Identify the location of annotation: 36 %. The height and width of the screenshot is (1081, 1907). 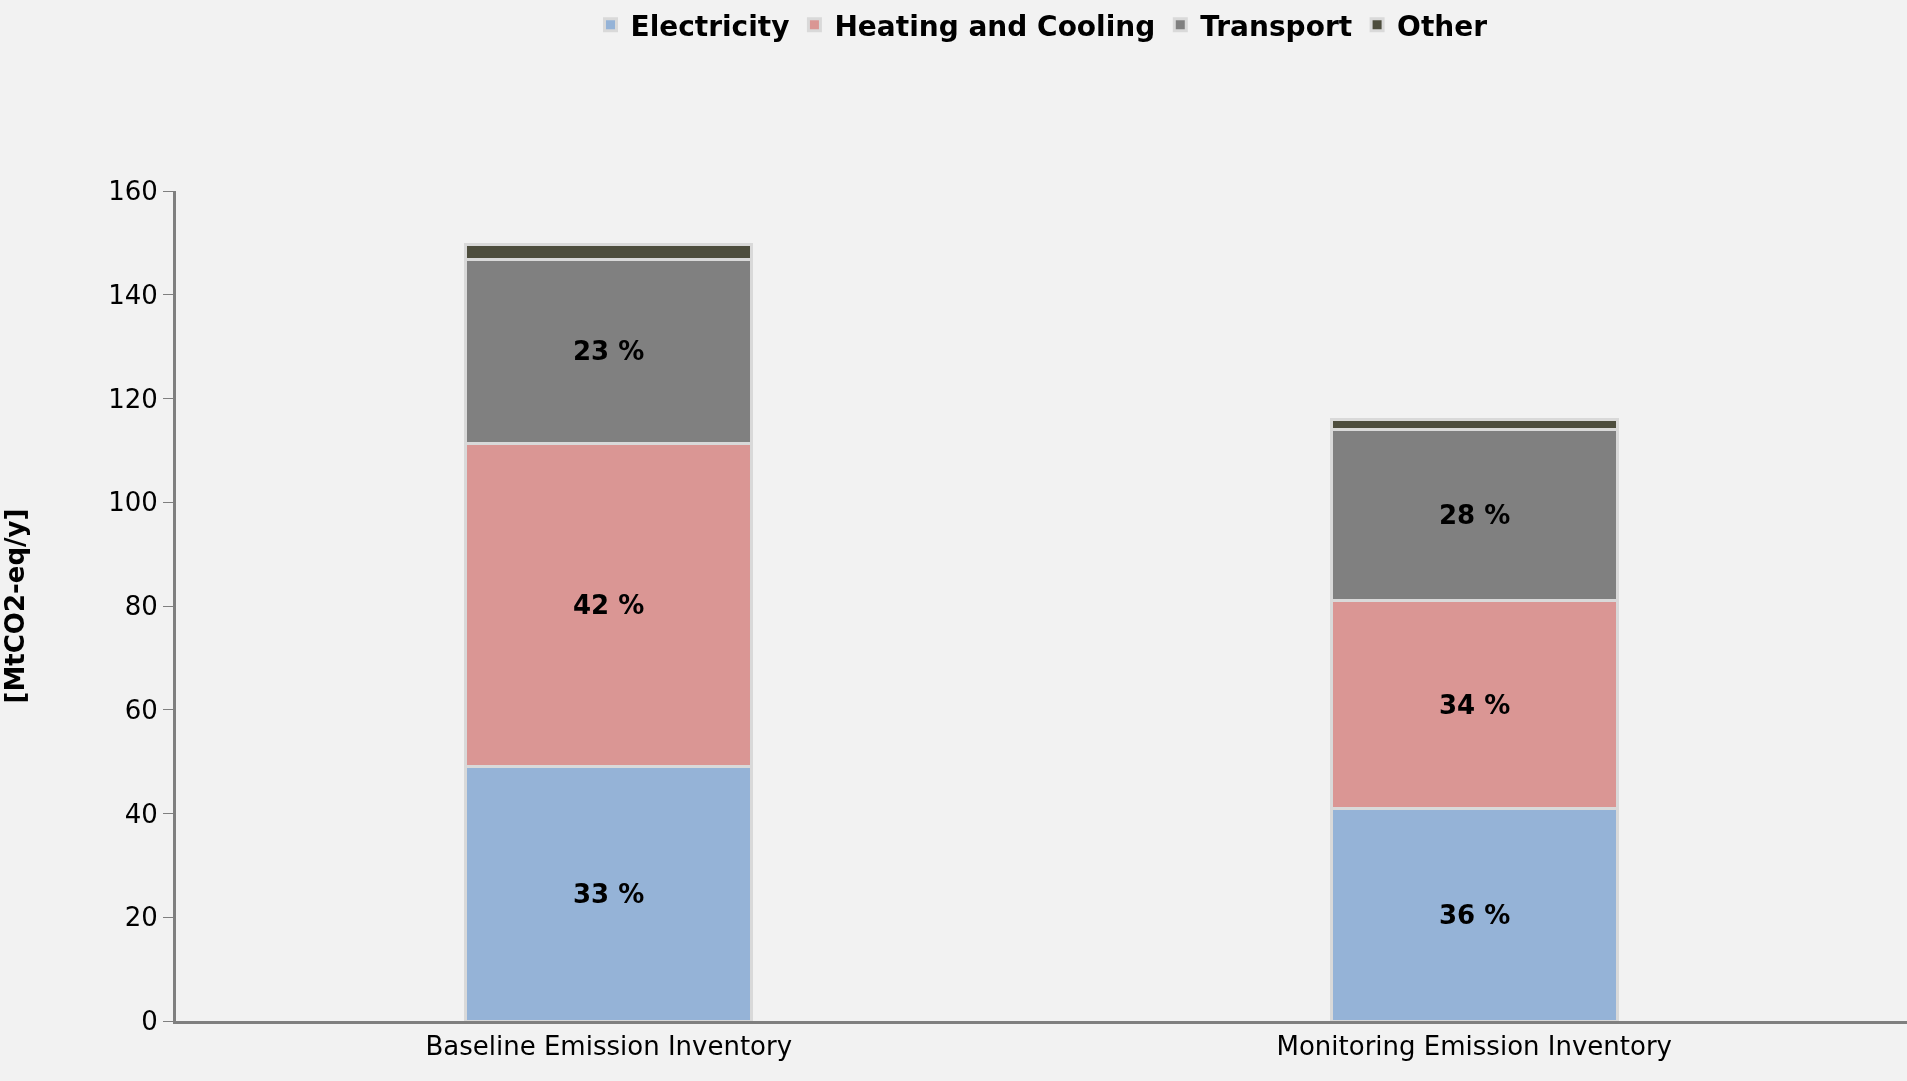
(1475, 915).